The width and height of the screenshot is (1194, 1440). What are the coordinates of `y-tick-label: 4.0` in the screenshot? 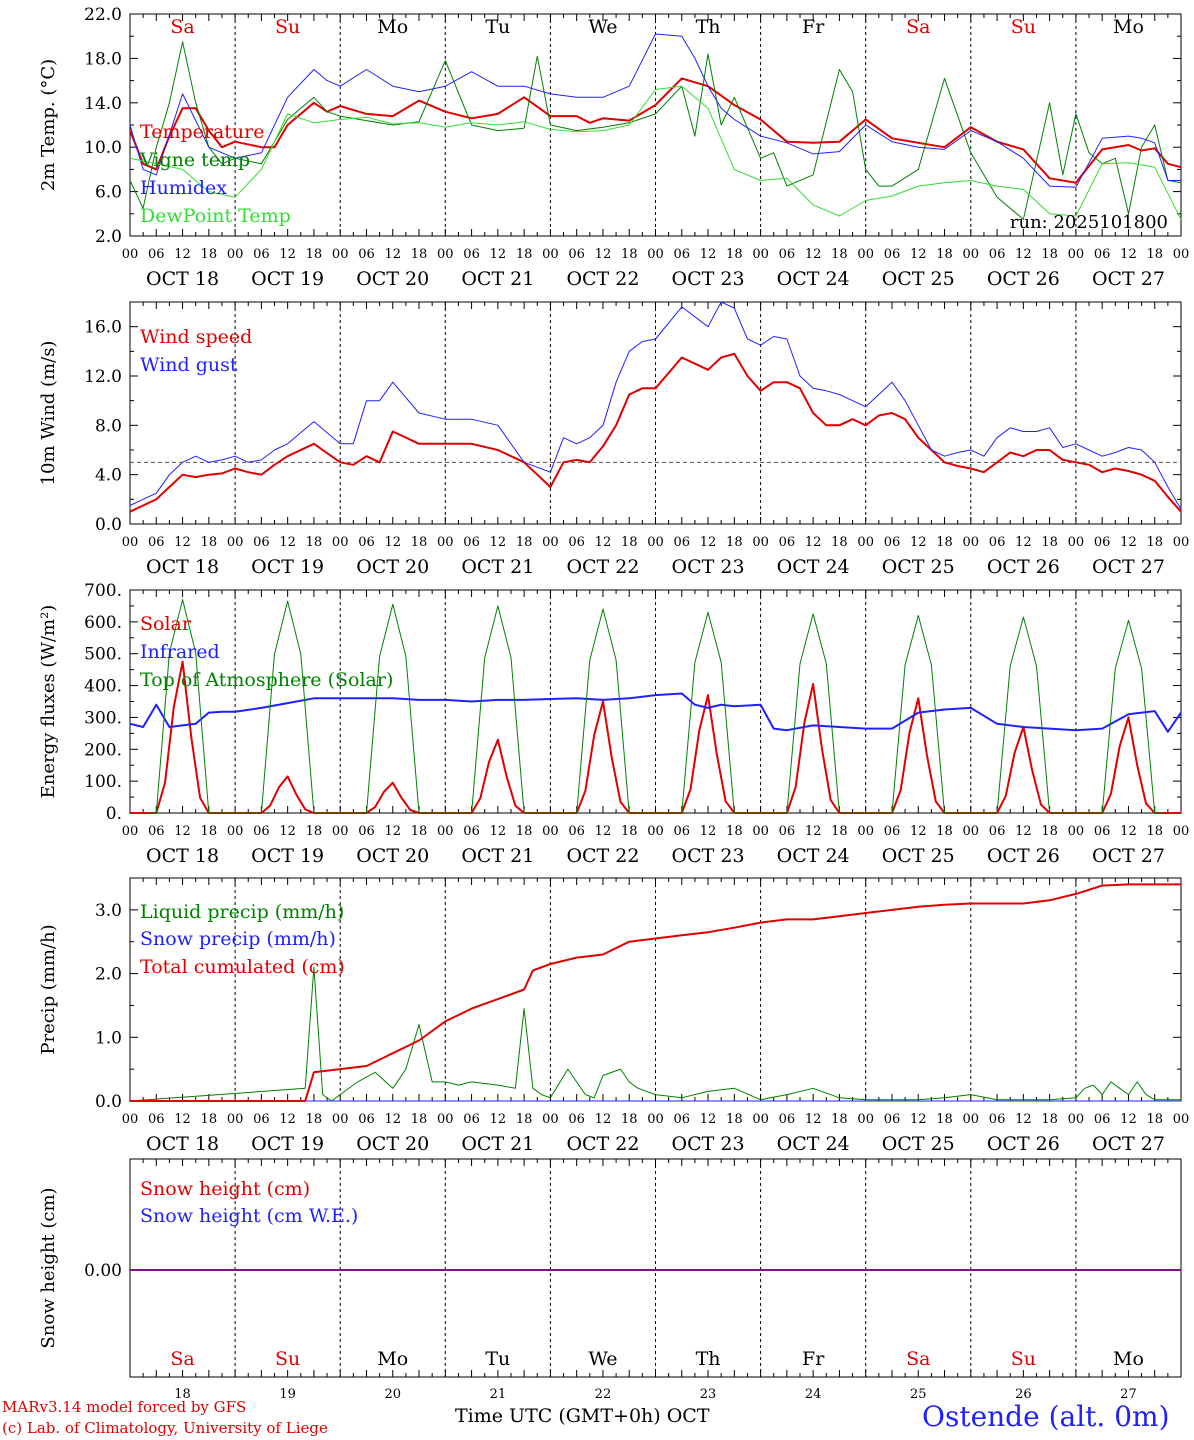 It's located at (108, 476).